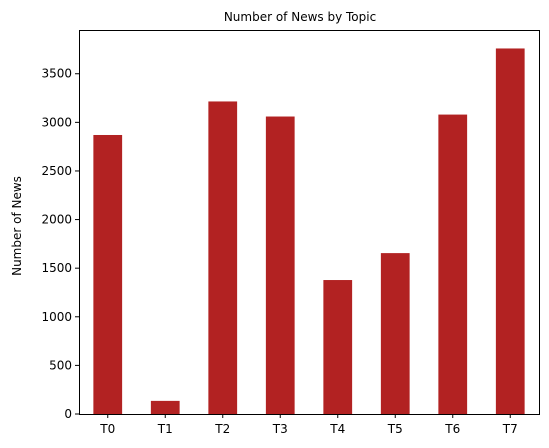 The width and height of the screenshot is (549, 448). What do you see at coordinates (56, 268) in the screenshot?
I see `y-tick-label: 1500` at bounding box center [56, 268].